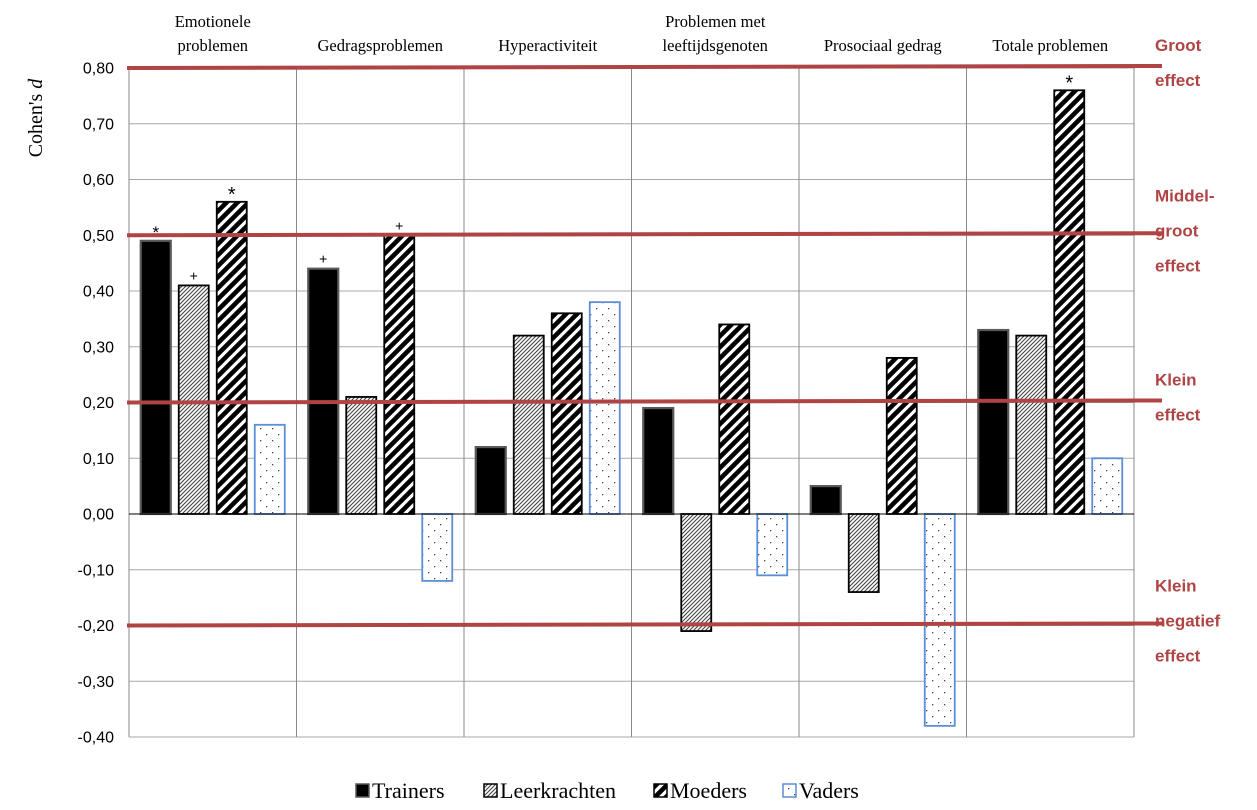 The width and height of the screenshot is (1257, 810). I want to click on category-label: Prosociaal gedrag, so click(883, 45).